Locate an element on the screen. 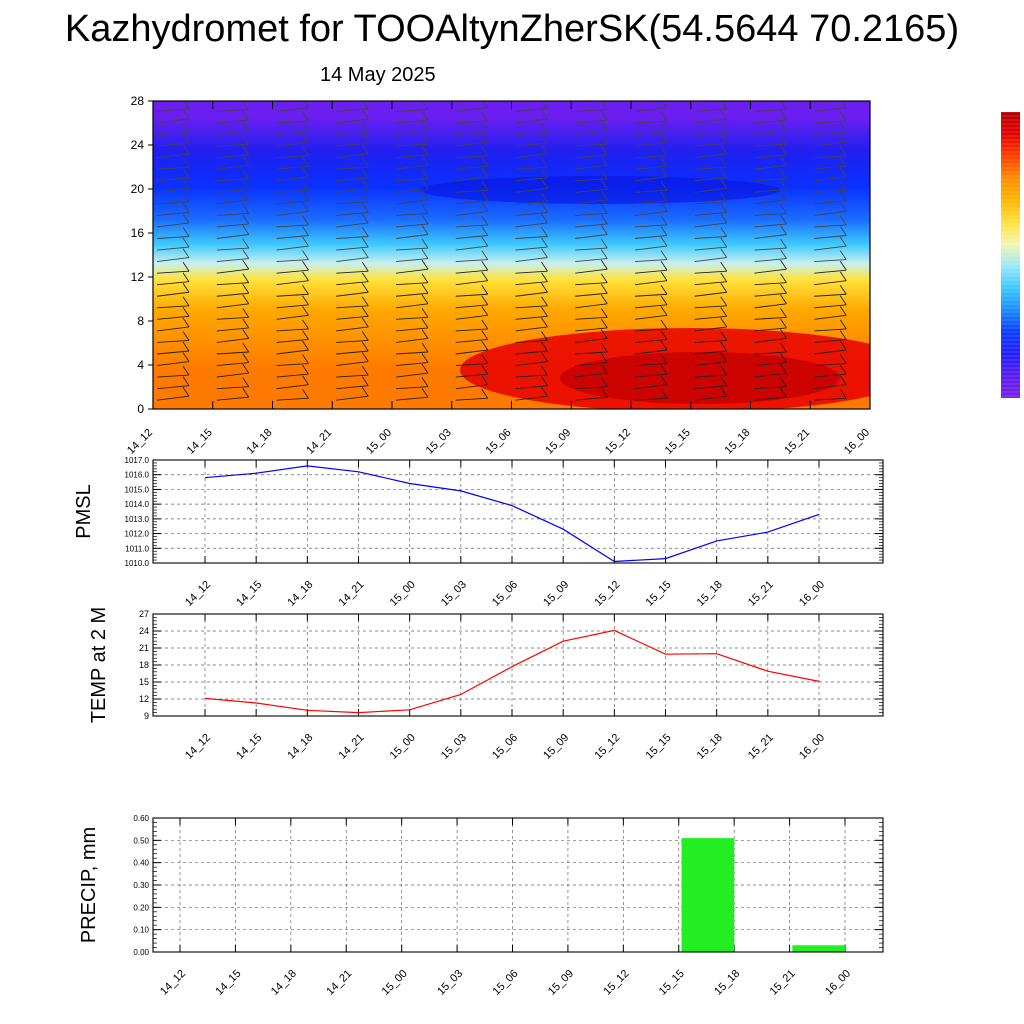 The height and width of the screenshot is (1024, 1024). y-tick-label: 12 is located at coordinates (138, 277).